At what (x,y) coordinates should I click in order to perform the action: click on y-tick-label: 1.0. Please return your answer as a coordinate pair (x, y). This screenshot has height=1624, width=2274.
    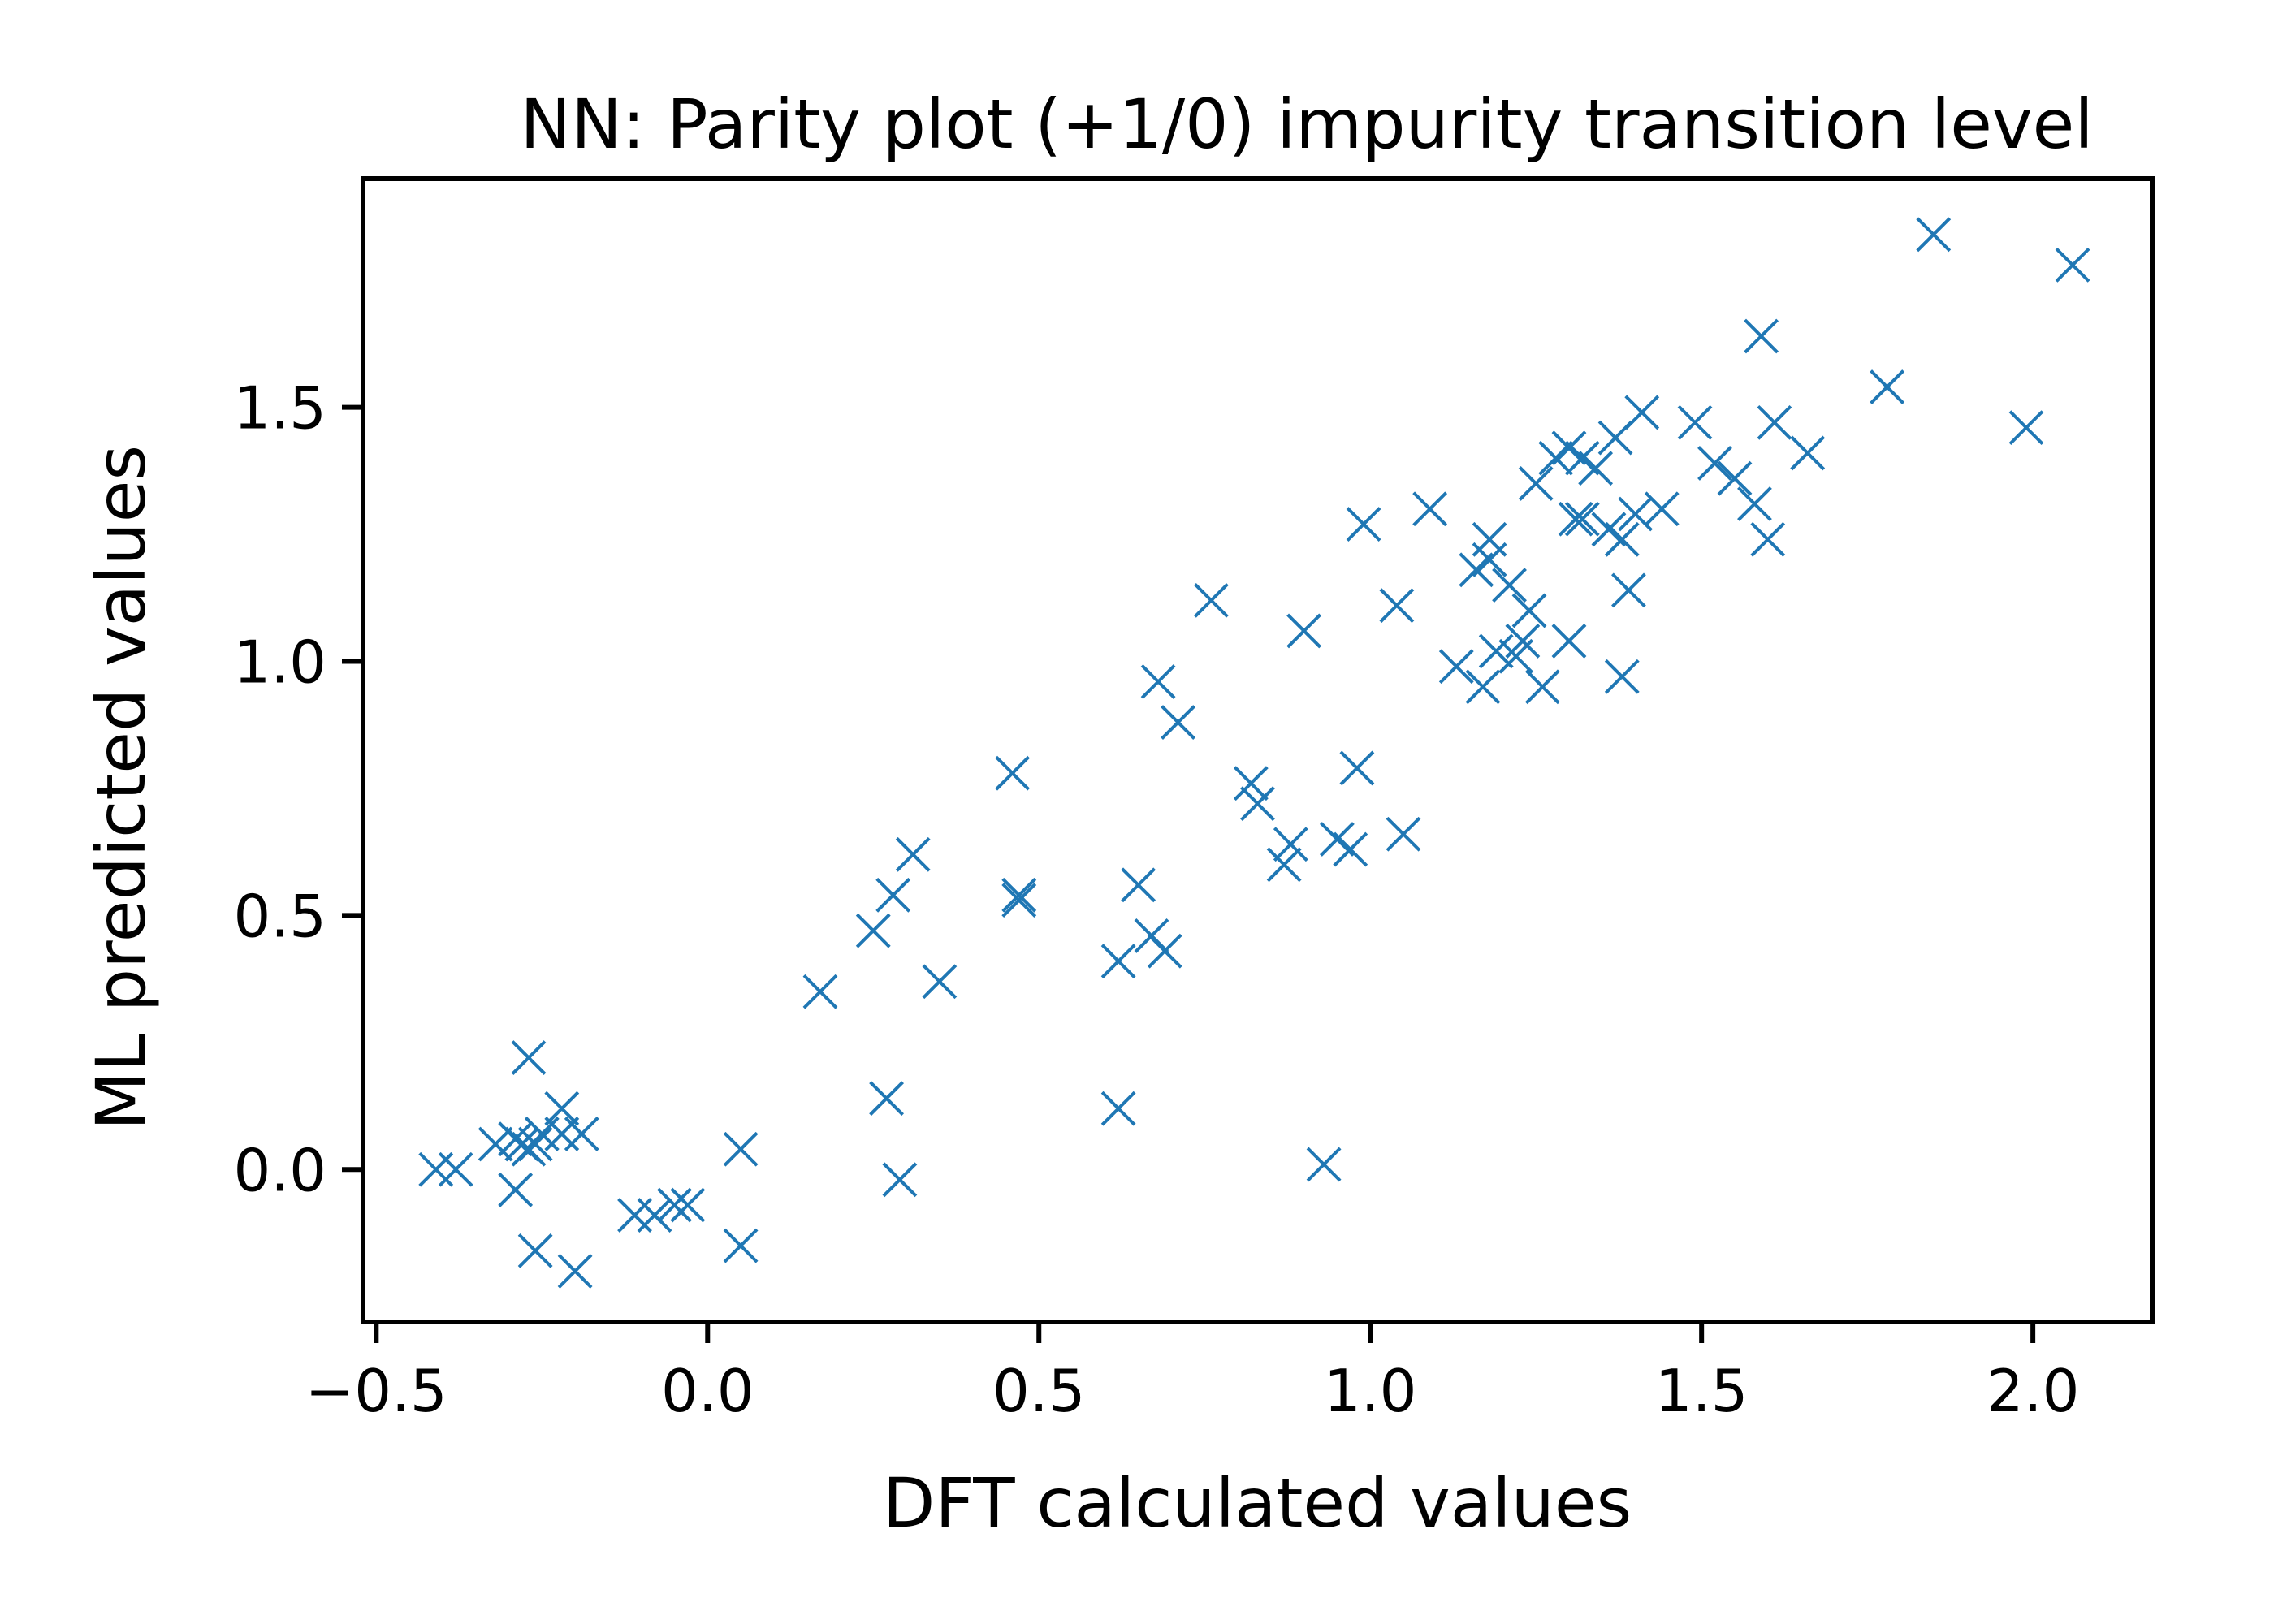
    Looking at the image, I should click on (279, 662).